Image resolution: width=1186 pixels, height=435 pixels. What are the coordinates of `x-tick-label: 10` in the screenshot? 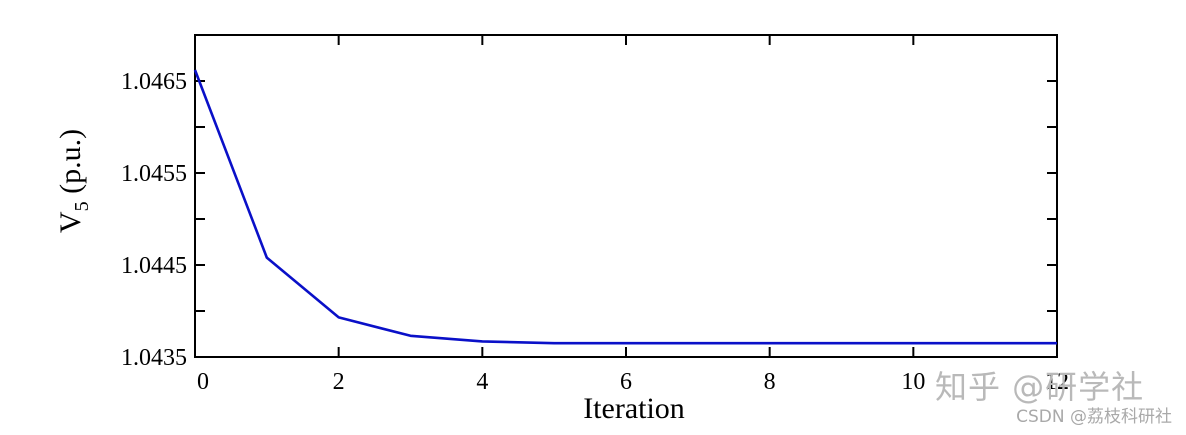 It's located at (913, 382).